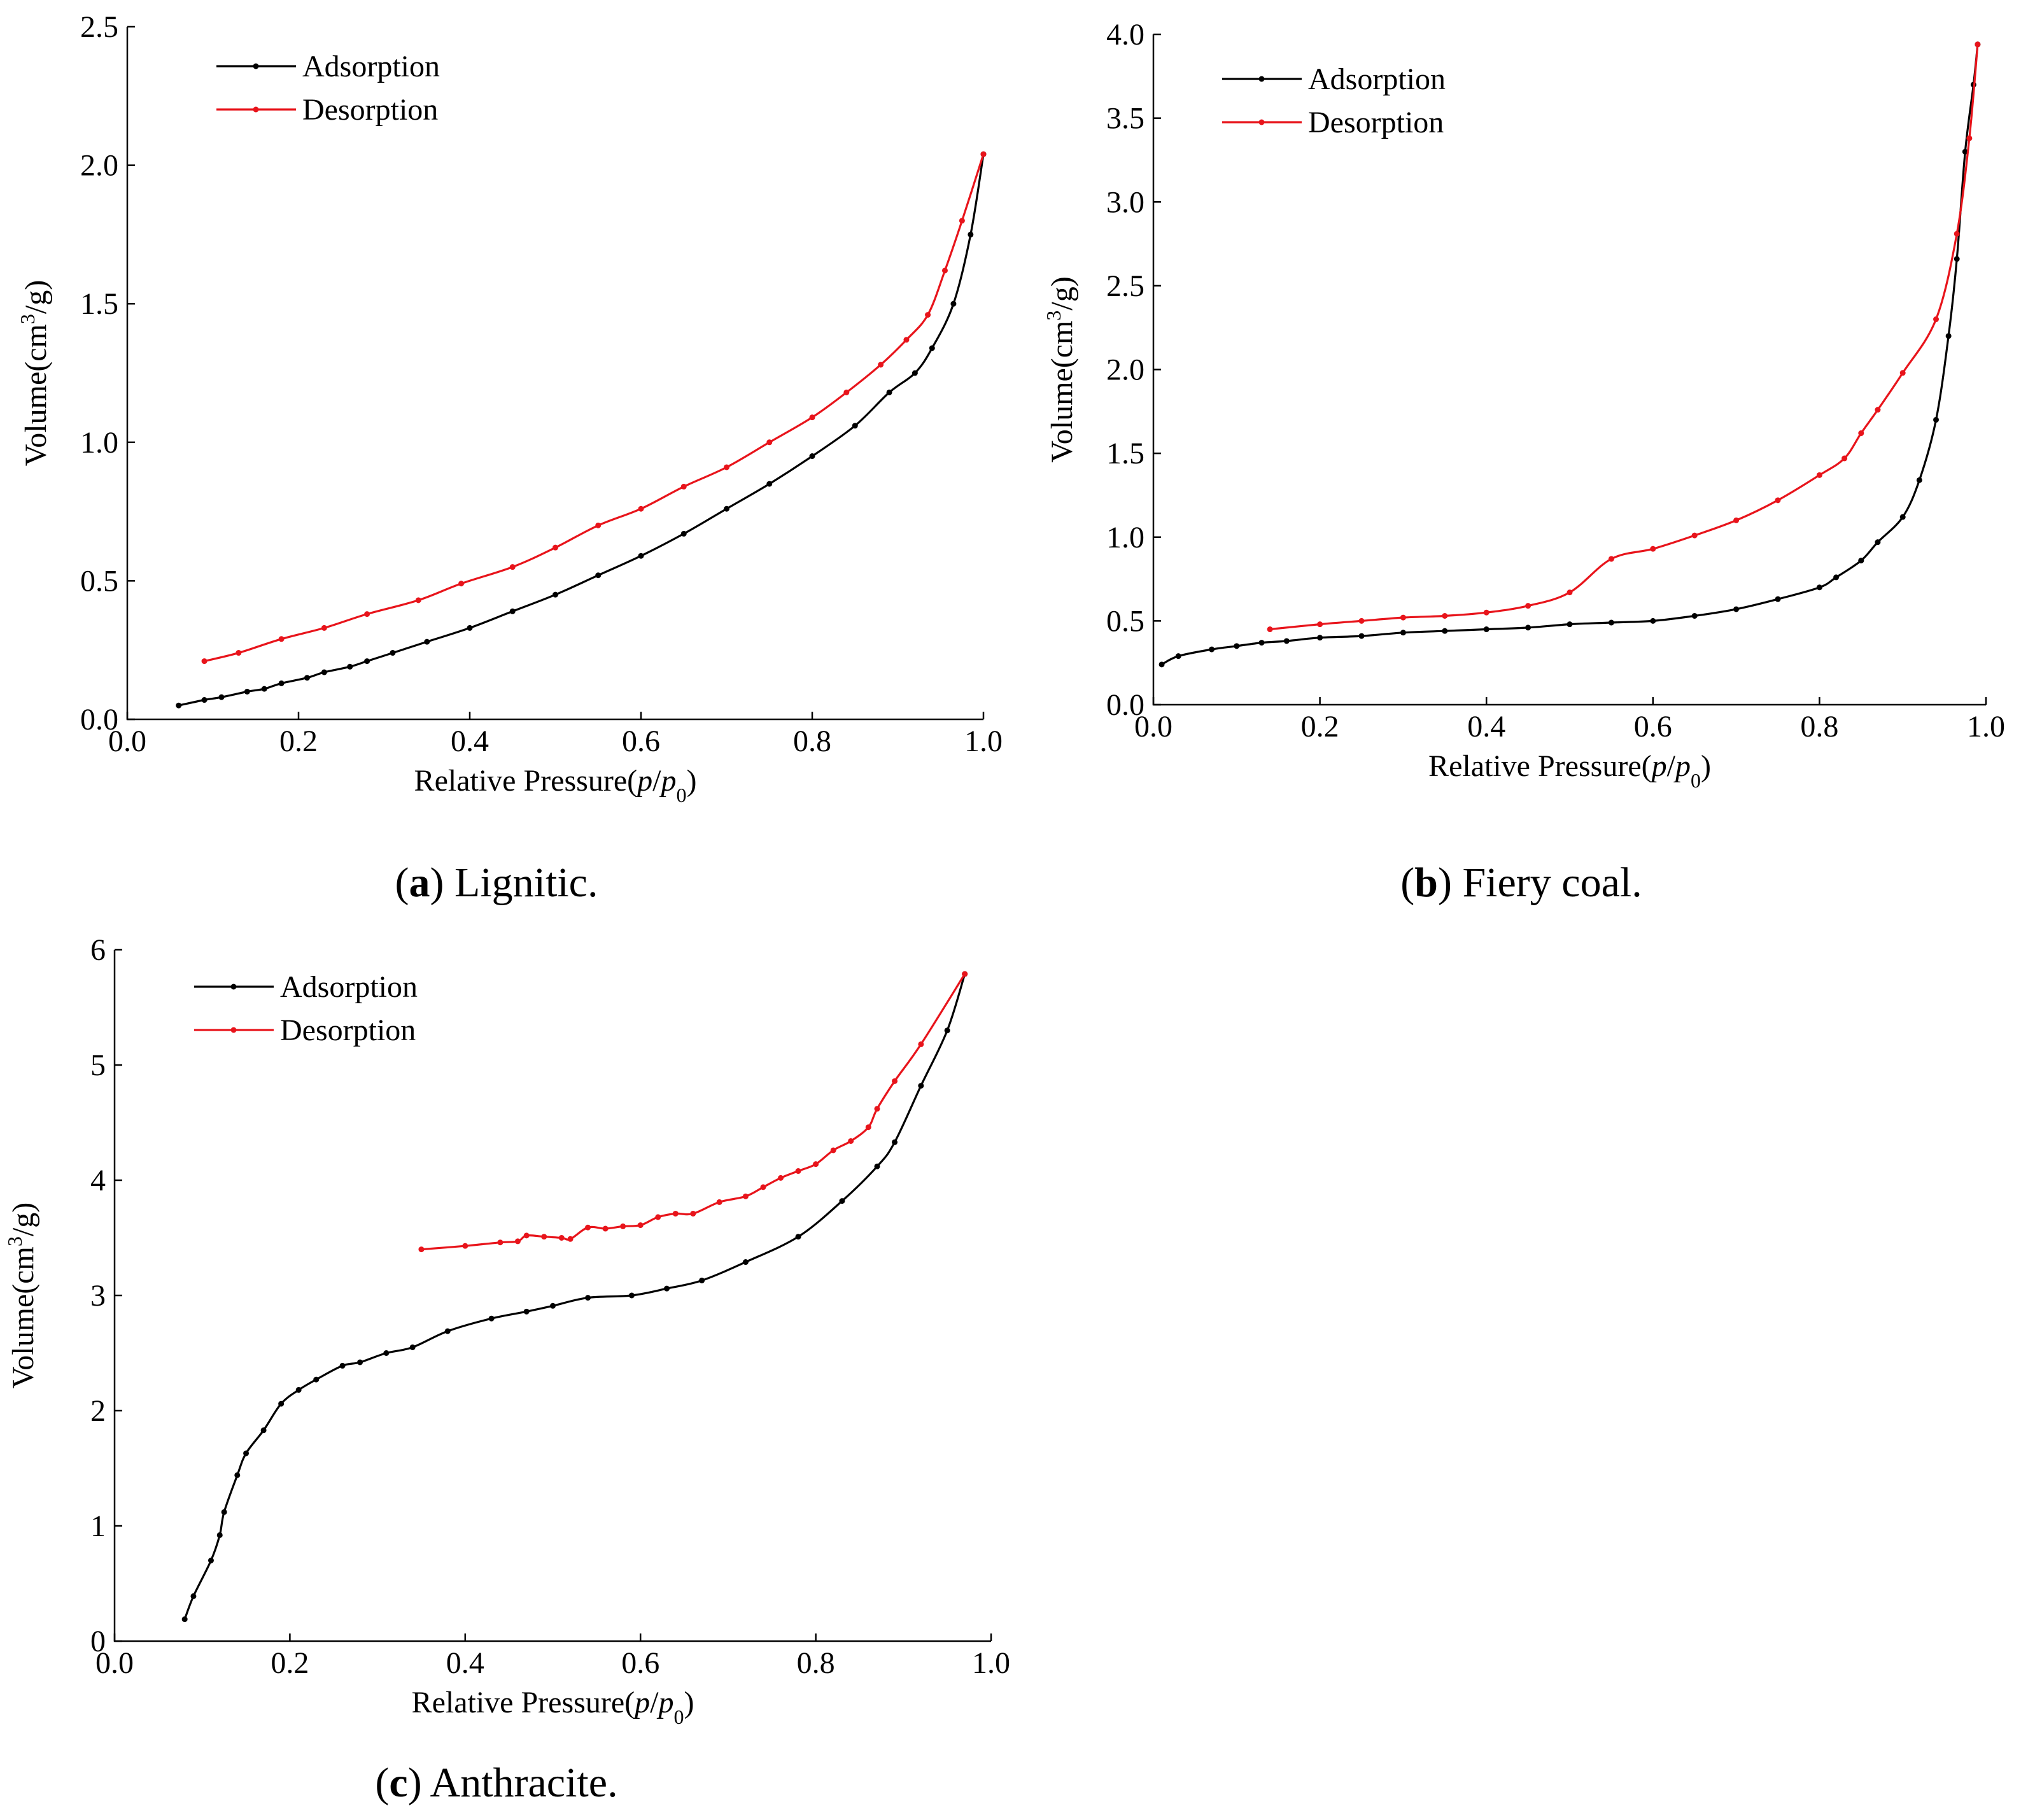  What do you see at coordinates (1125, 119) in the screenshot?
I see `y-tick-label: 3.5` at bounding box center [1125, 119].